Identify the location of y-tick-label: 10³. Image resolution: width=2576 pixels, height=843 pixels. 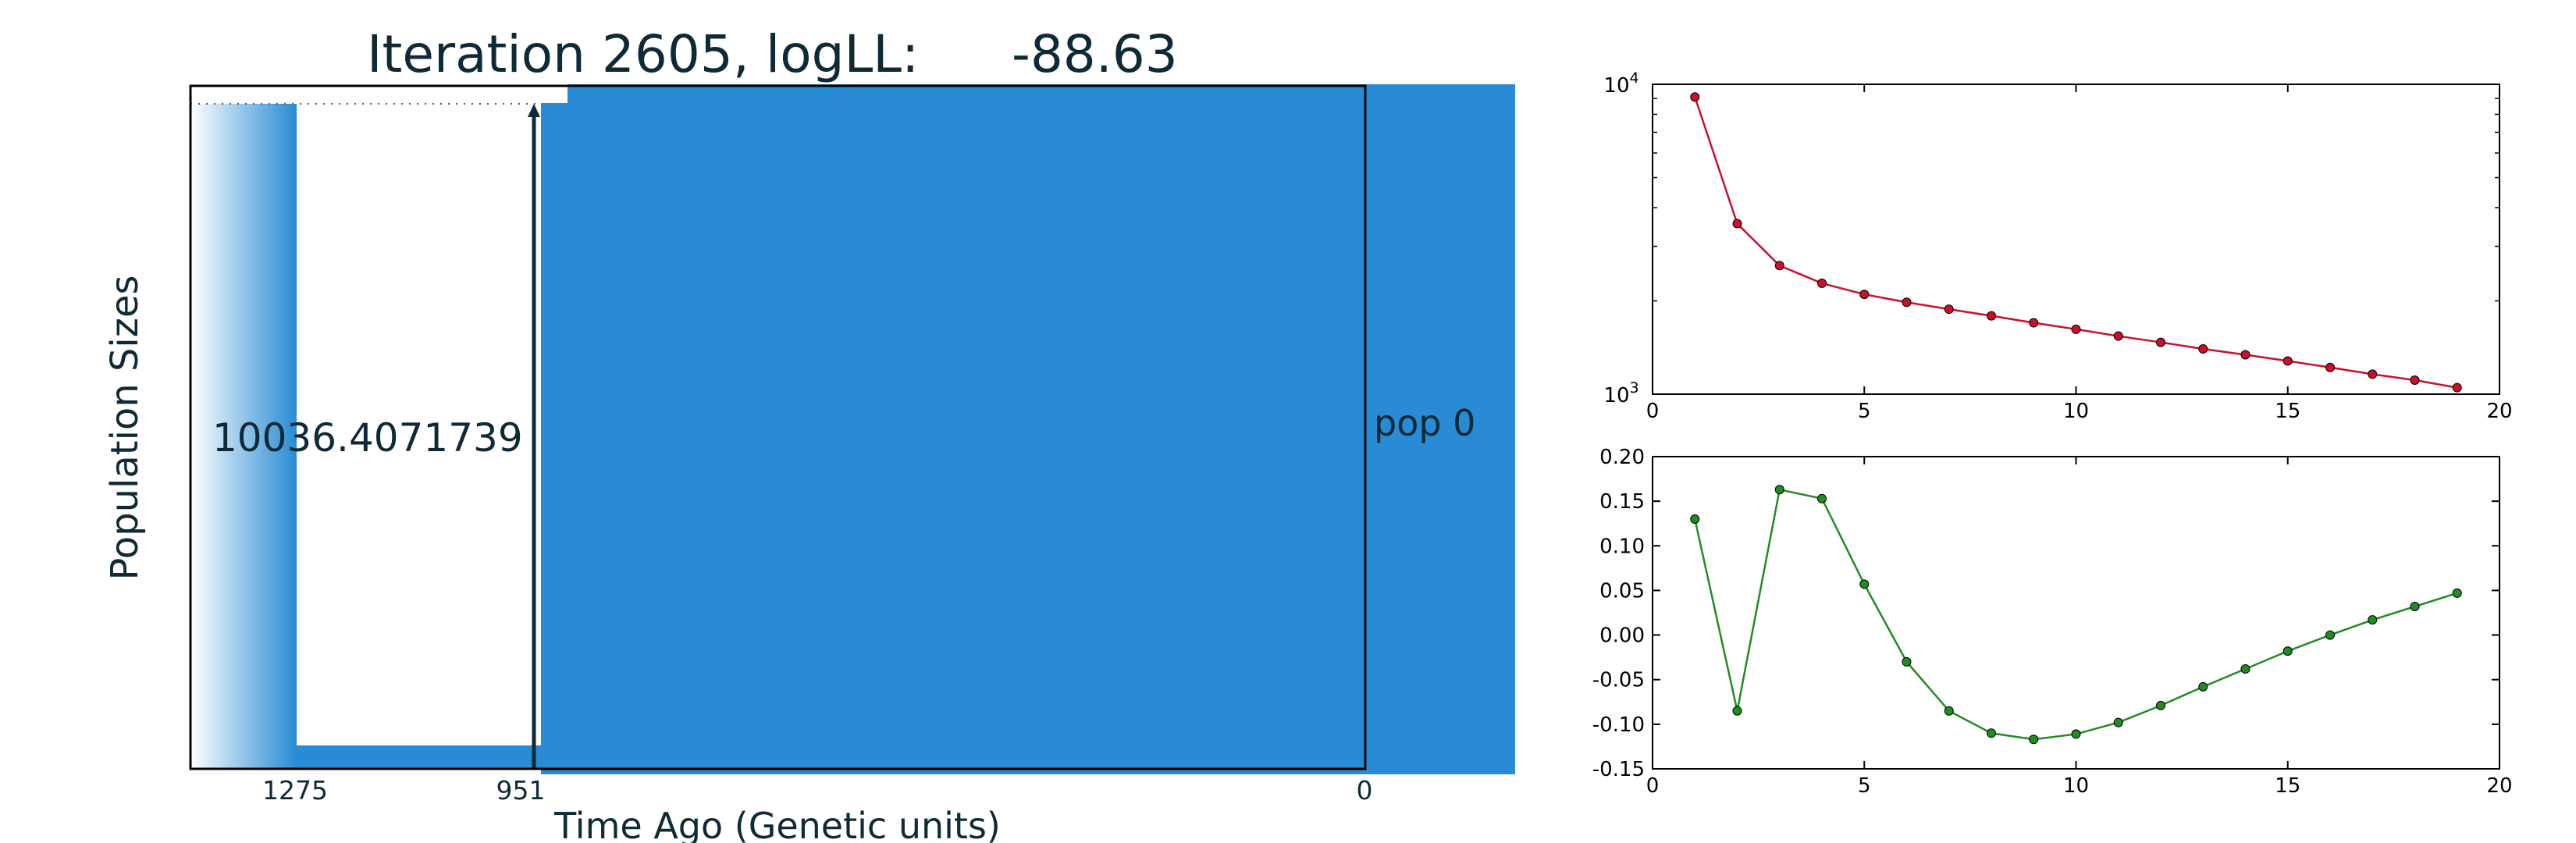
(1620, 393).